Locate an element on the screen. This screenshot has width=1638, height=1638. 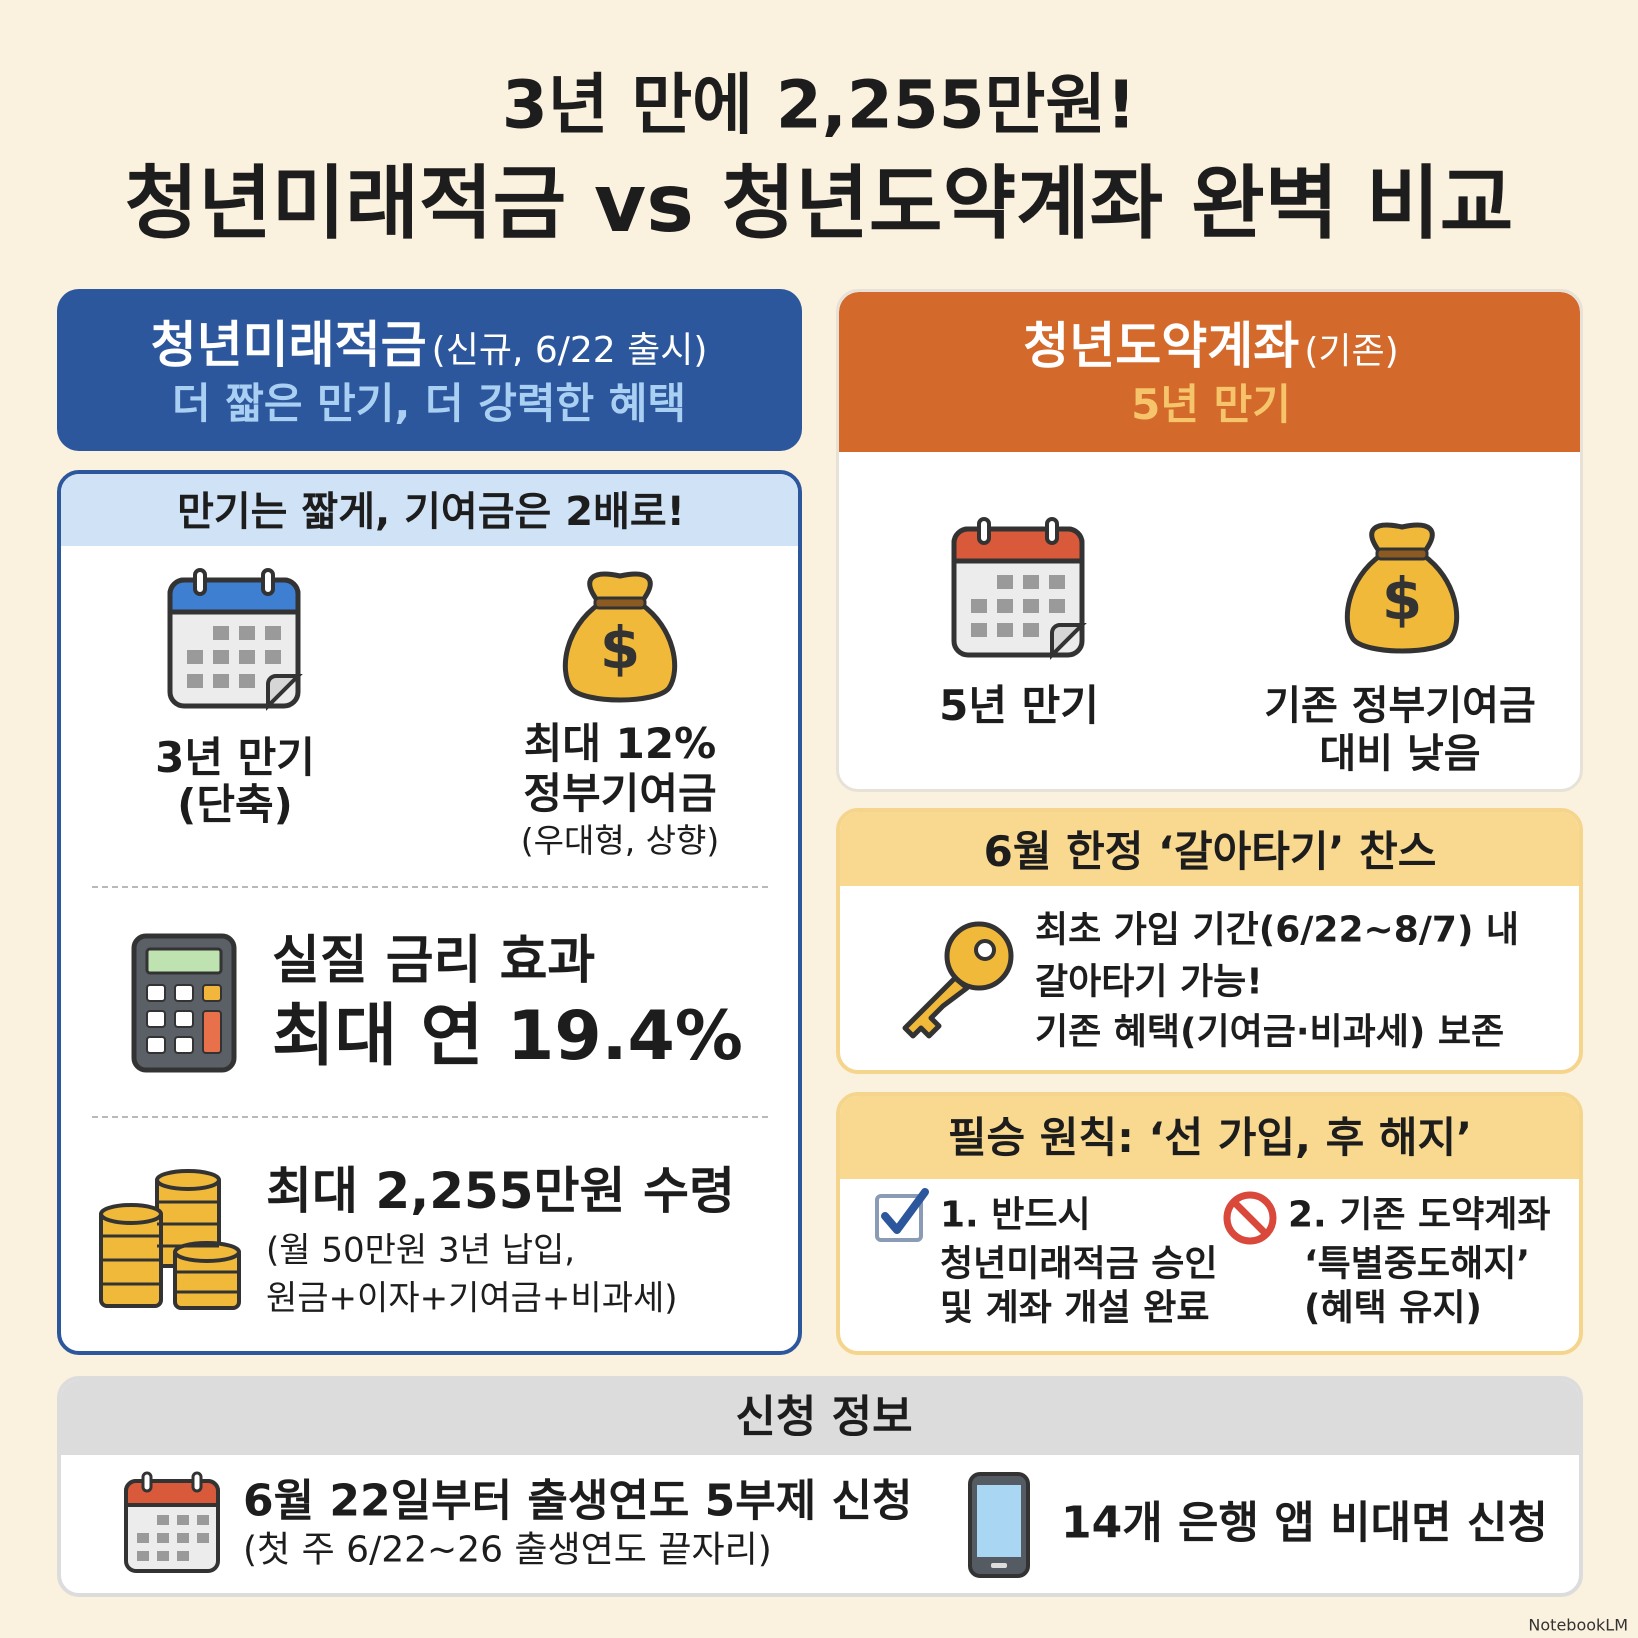
check-icon is located at coordinates (902, 1215).